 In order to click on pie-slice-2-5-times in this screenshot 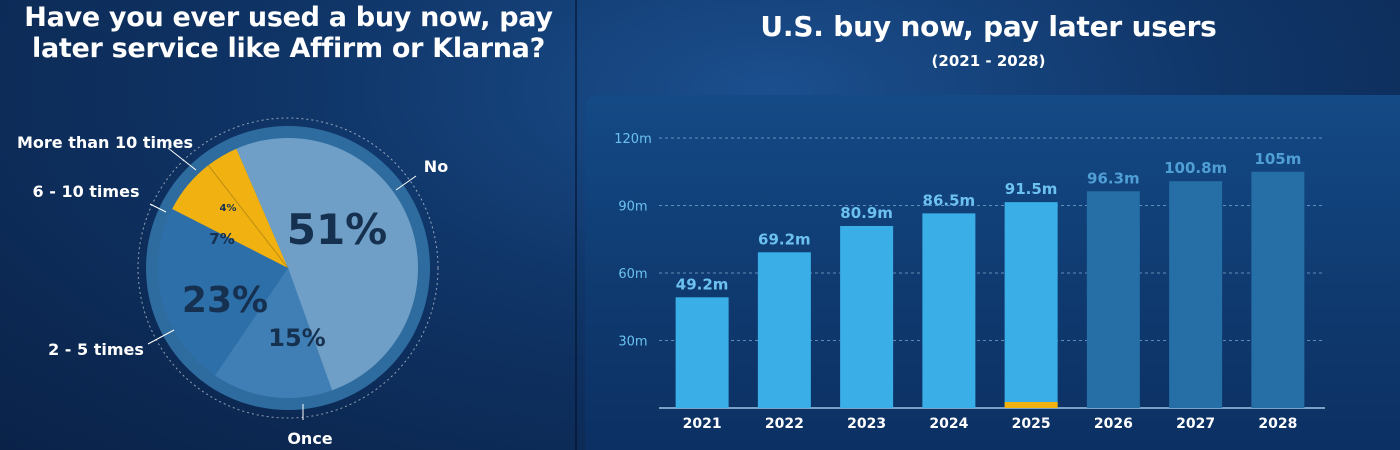, I will do `click(223, 292)`.